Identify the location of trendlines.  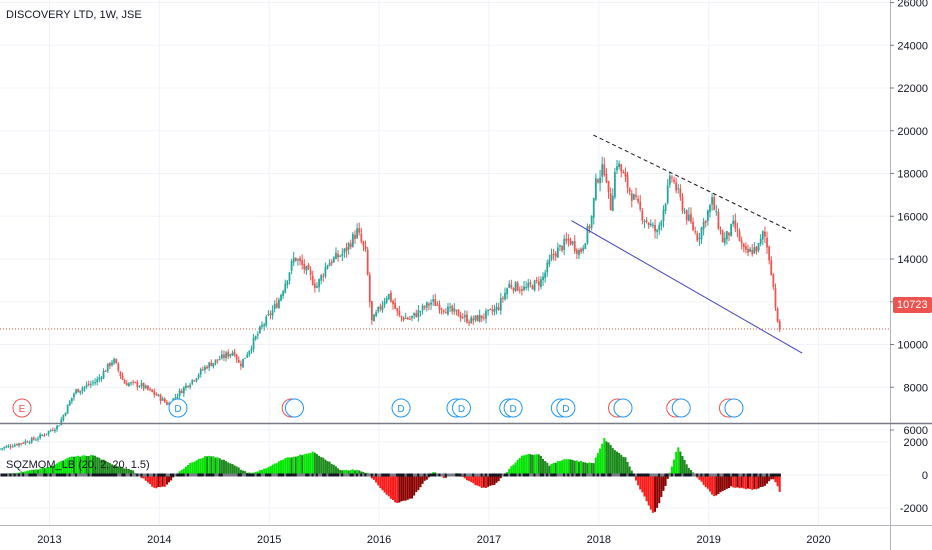
(687, 244).